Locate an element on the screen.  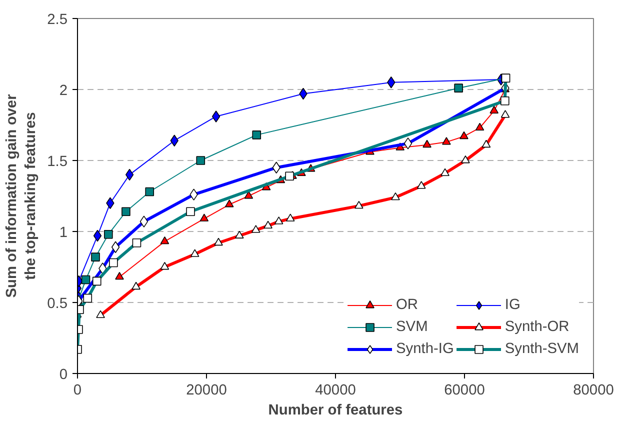
legend-label: SVM is located at coordinates (412, 327).